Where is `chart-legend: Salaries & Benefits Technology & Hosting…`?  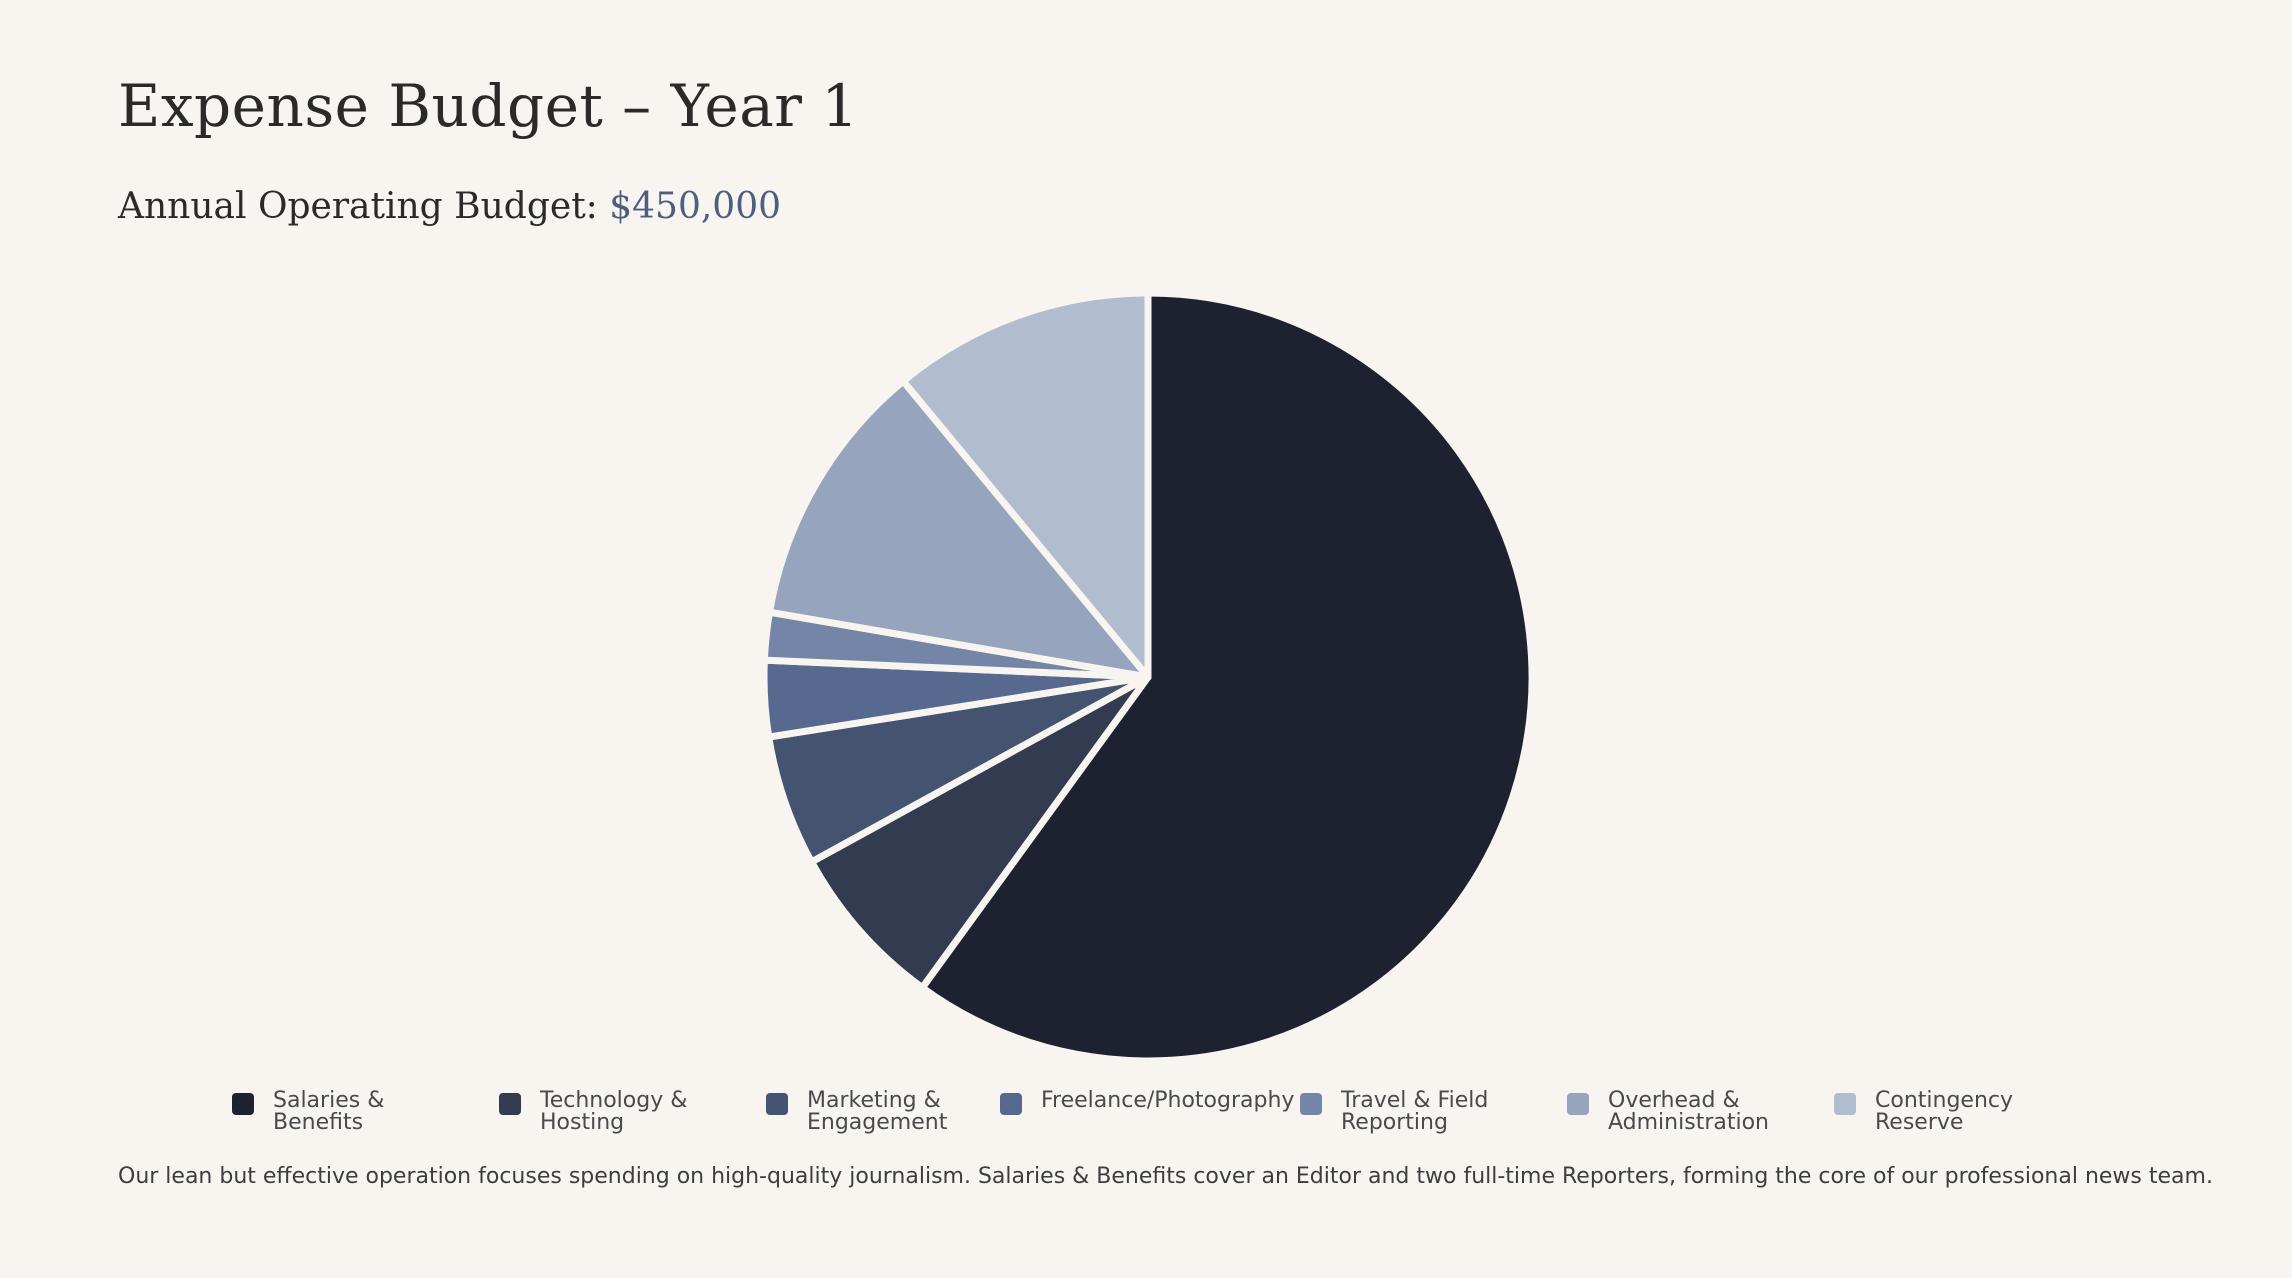
chart-legend: Salaries & Benefits Technology & Hosting… is located at coordinates (1172, 1115).